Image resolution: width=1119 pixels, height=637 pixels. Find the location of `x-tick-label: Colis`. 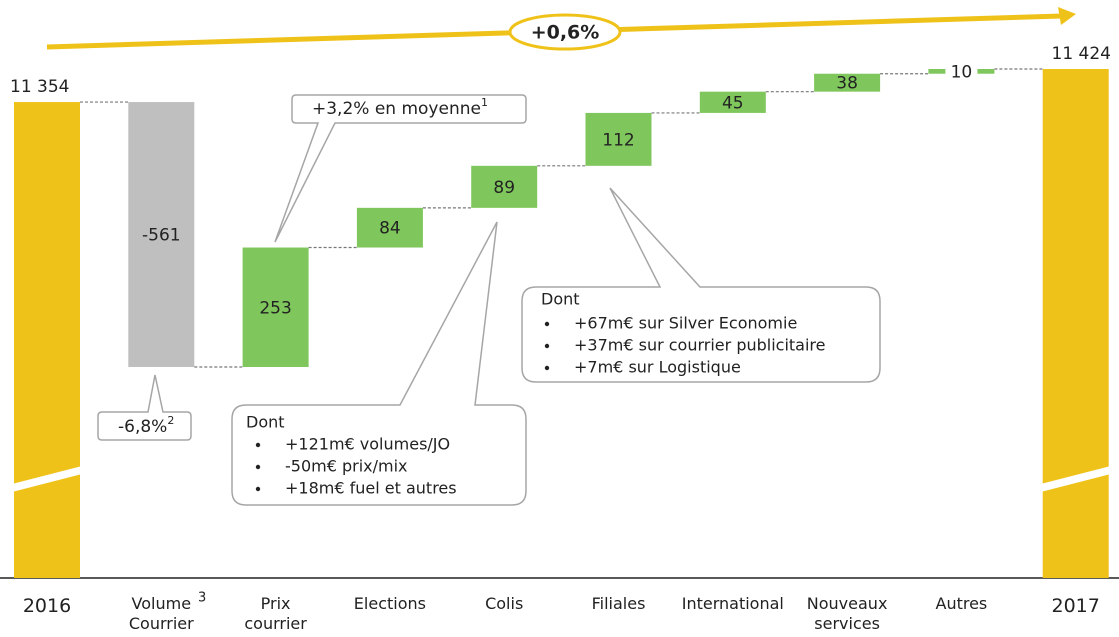

x-tick-label: Colis is located at coordinates (504, 603).